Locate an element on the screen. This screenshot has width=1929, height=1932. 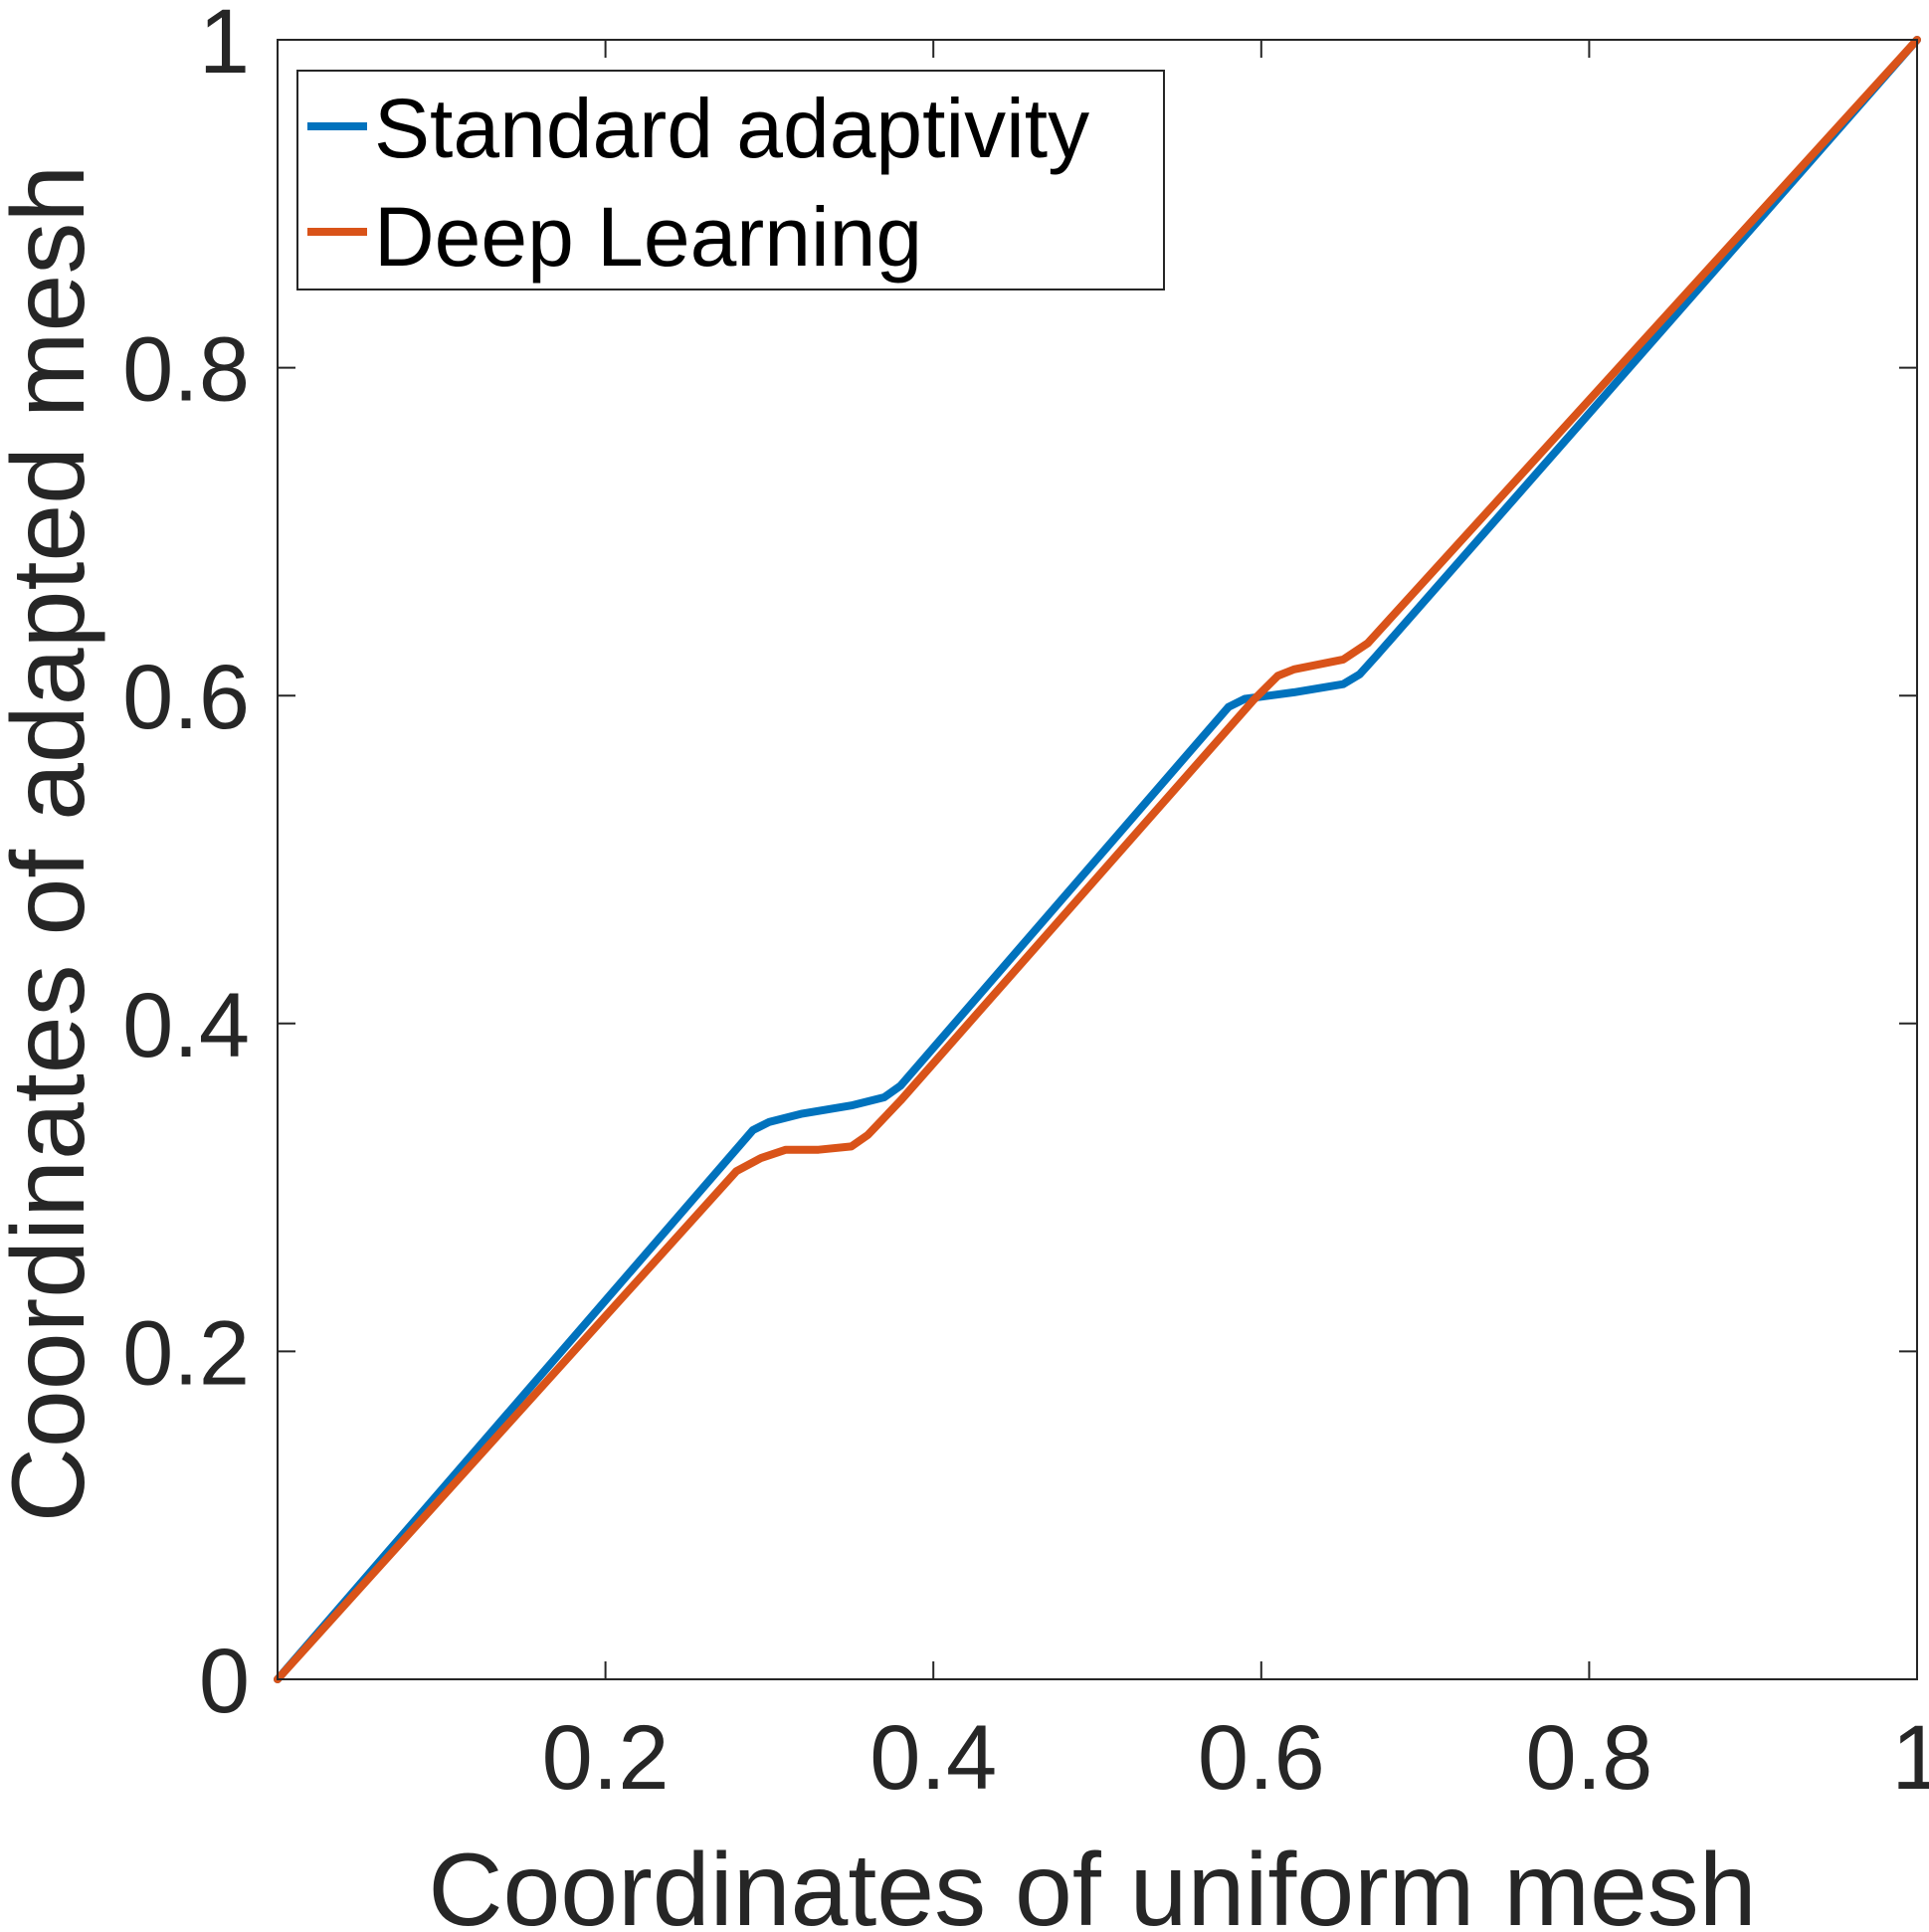
x-tick-label: 1 is located at coordinates (1910, 1758).